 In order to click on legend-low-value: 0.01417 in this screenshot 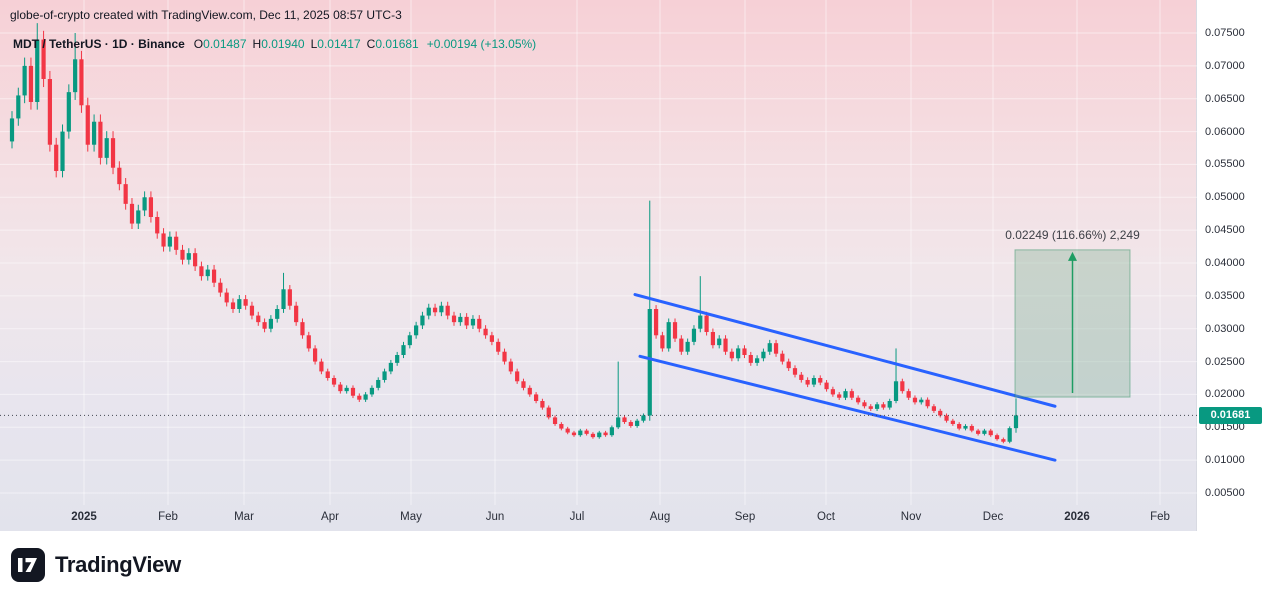, I will do `click(339, 44)`.